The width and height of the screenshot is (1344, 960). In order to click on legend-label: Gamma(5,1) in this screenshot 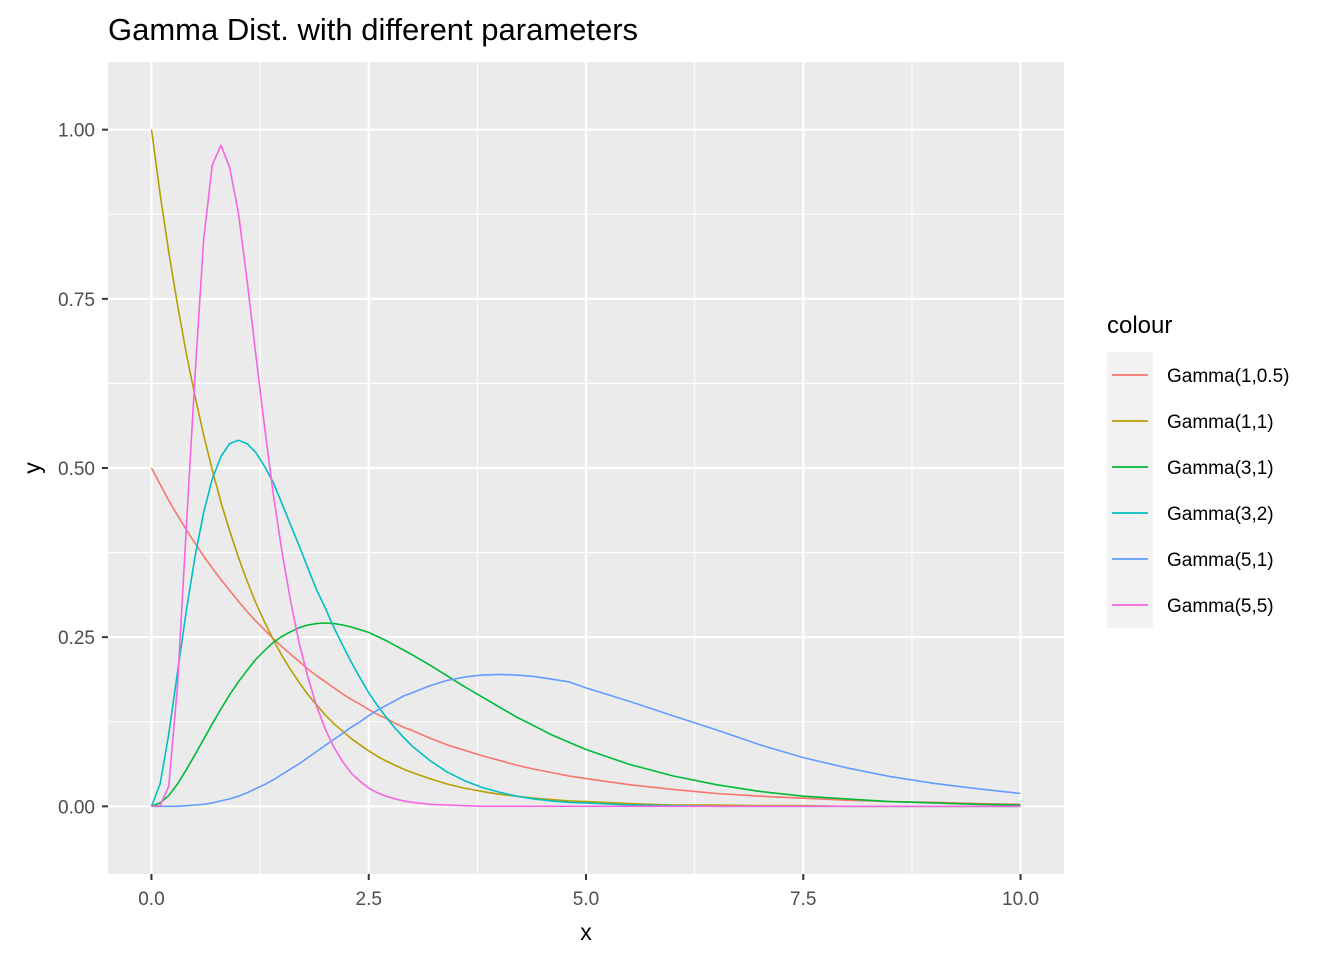, I will do `click(1220, 560)`.